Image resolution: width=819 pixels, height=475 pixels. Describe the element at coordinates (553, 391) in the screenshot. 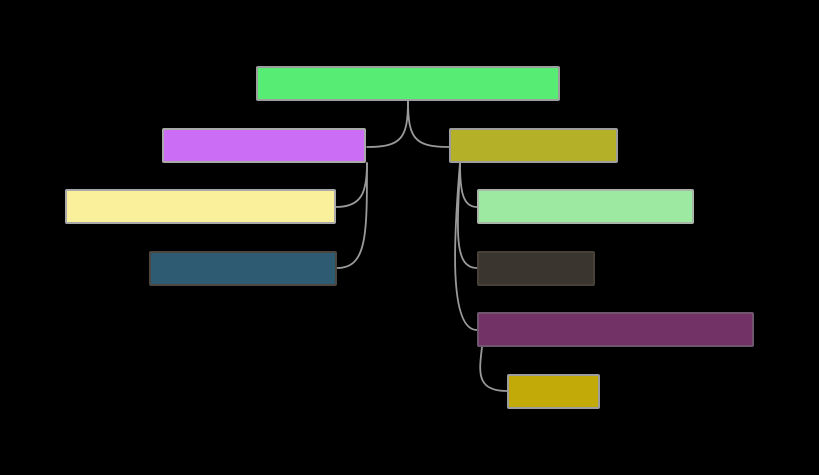

I see `mindmap-node-right-grandchild` at that location.